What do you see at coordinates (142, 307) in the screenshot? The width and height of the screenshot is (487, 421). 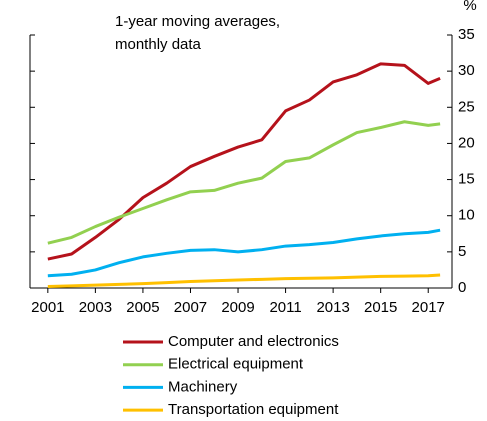 I see `x-tick-label: 2005` at bounding box center [142, 307].